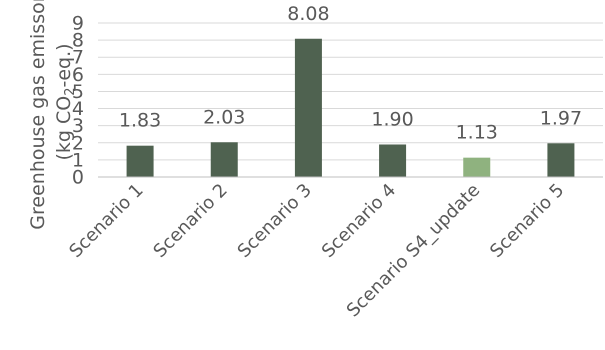  I want to click on data-label: 1.97, so click(561, 118).